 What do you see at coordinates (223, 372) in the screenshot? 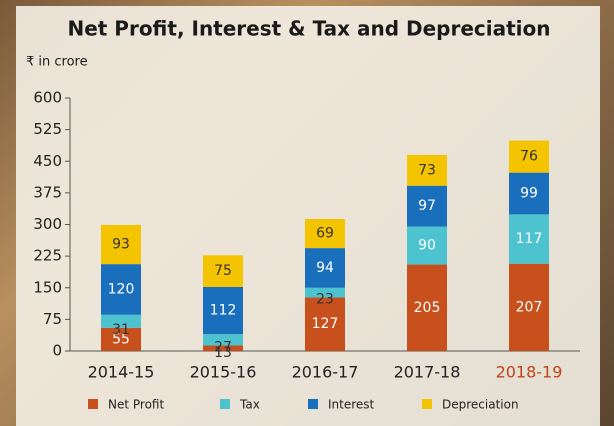
I see `x-tick-label: 2015-16` at bounding box center [223, 372].